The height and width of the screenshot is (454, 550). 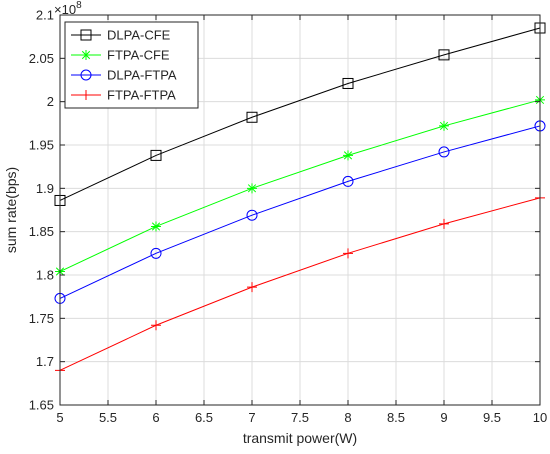 I want to click on x-tick-label: 10, so click(x=540, y=417).